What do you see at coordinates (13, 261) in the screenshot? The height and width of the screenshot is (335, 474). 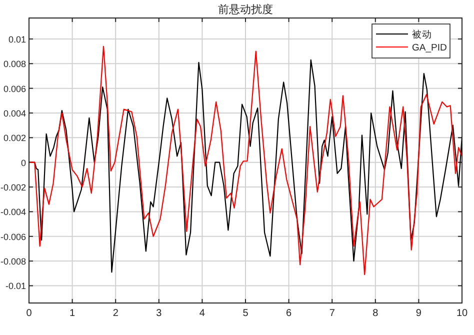 I see `y-tick-label: -0.008` at bounding box center [13, 261].